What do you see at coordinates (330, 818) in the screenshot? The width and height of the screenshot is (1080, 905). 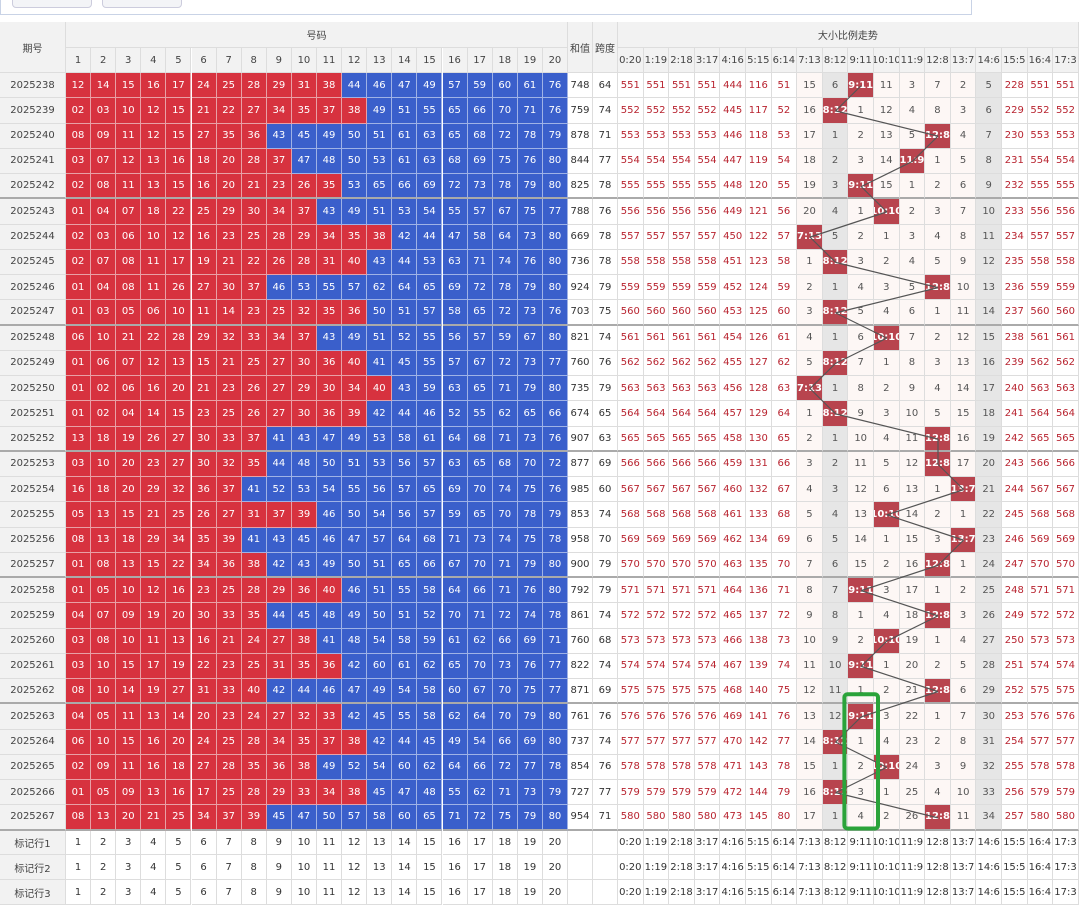 I see `drawn-number: 50` at bounding box center [330, 818].